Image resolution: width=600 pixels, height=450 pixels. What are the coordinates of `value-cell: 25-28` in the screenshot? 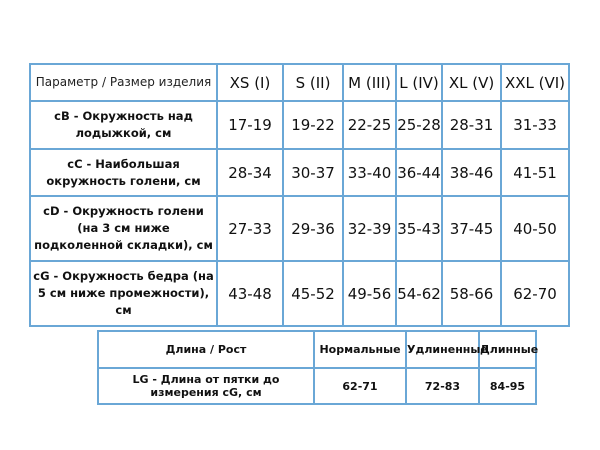 It's located at (419, 125).